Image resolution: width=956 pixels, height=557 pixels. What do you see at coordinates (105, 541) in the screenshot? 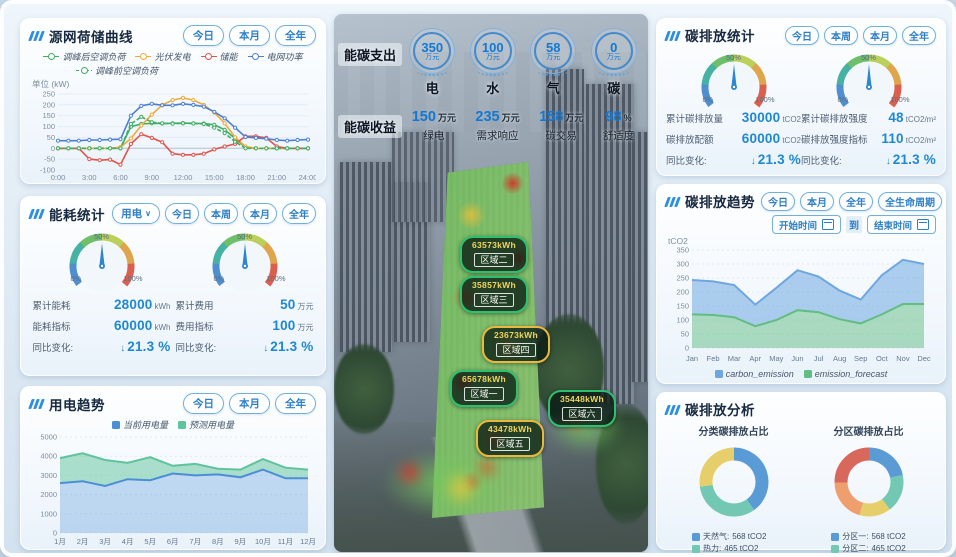
I see `svg-text: 3月` at bounding box center [105, 541].